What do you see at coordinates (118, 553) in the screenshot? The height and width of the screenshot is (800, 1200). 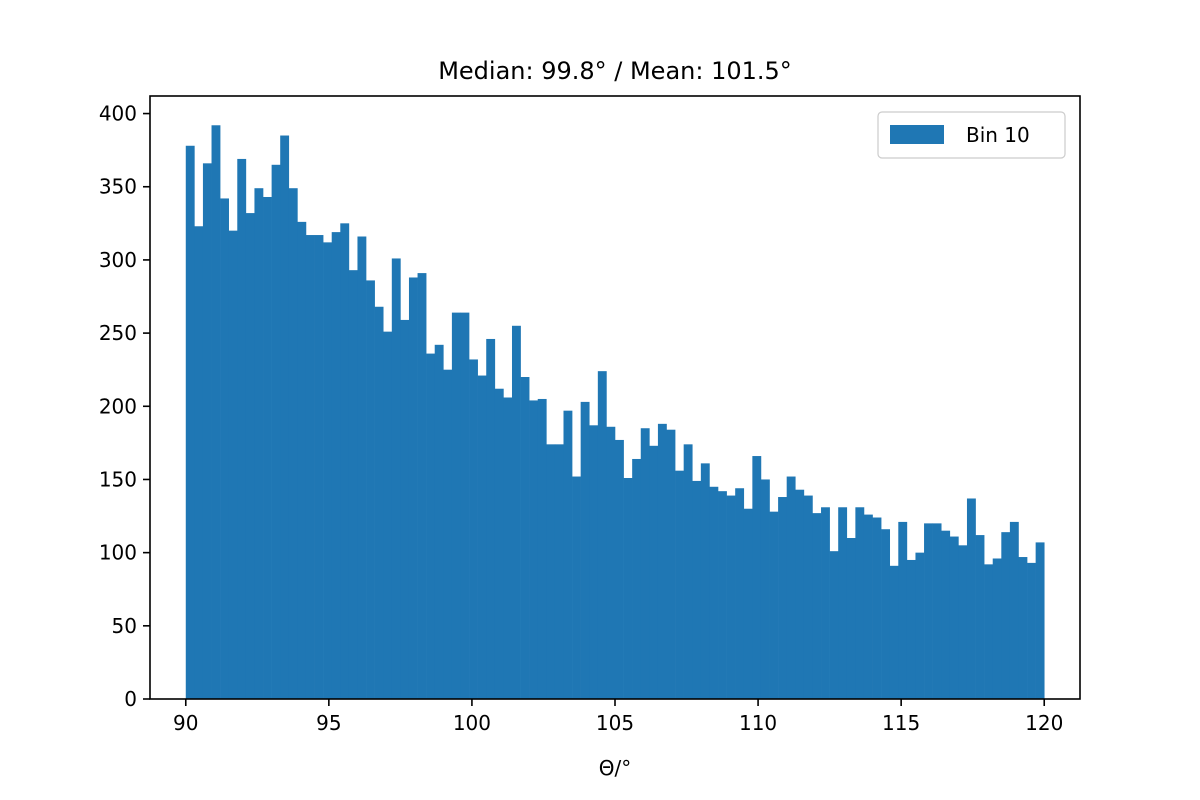 I see `y-tick-label: 100` at bounding box center [118, 553].